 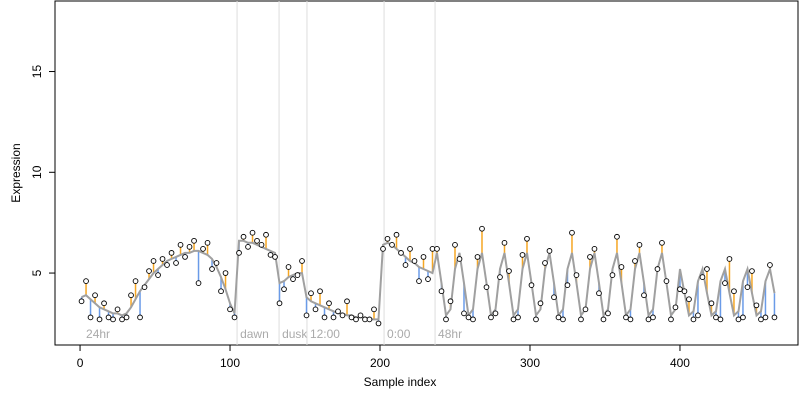 I want to click on x-tick-label: 200, so click(x=380, y=363).